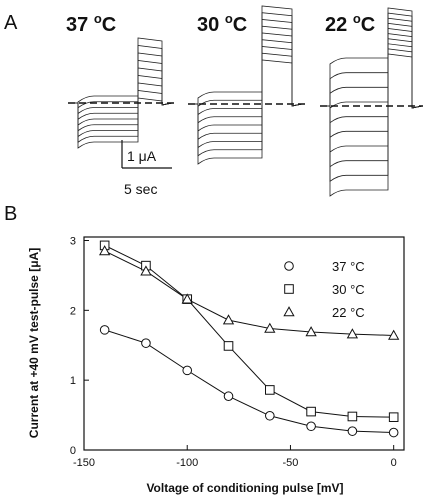 The width and height of the screenshot is (423, 499). What do you see at coordinates (244, 488) in the screenshot?
I see `x-axis-title: Voltage of conditioning pulse [mV]` at bounding box center [244, 488].